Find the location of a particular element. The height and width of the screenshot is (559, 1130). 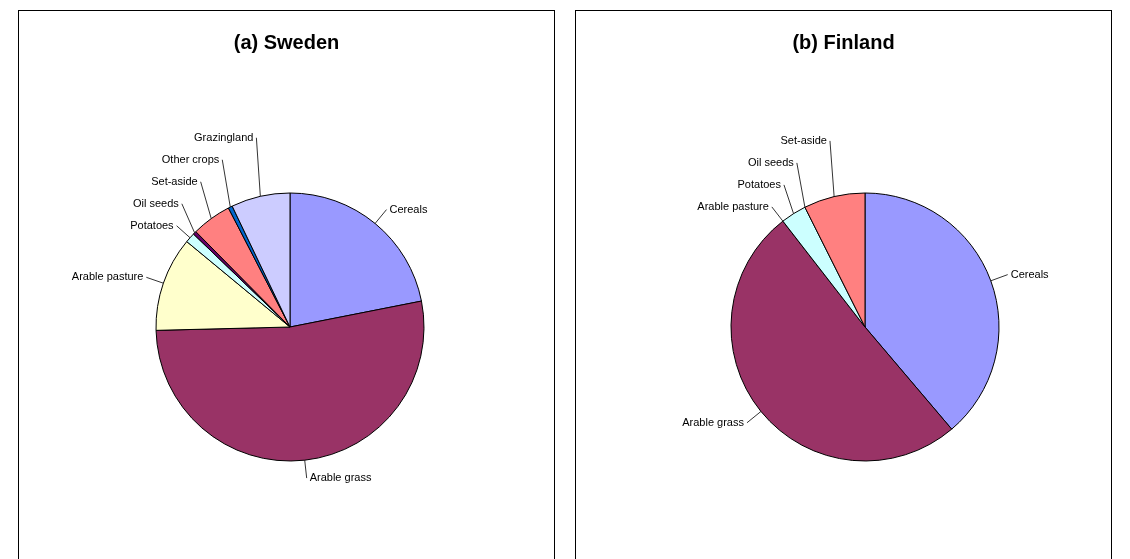

slice-label: Grazingland is located at coordinates (224, 136).